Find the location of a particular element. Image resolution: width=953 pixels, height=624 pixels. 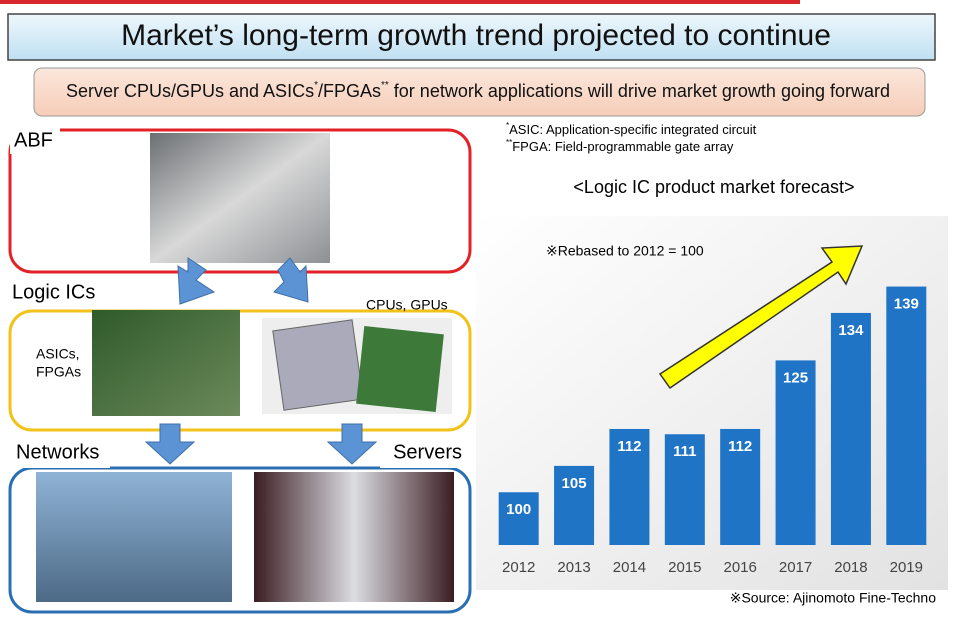

top-stripe is located at coordinates (400, 2).